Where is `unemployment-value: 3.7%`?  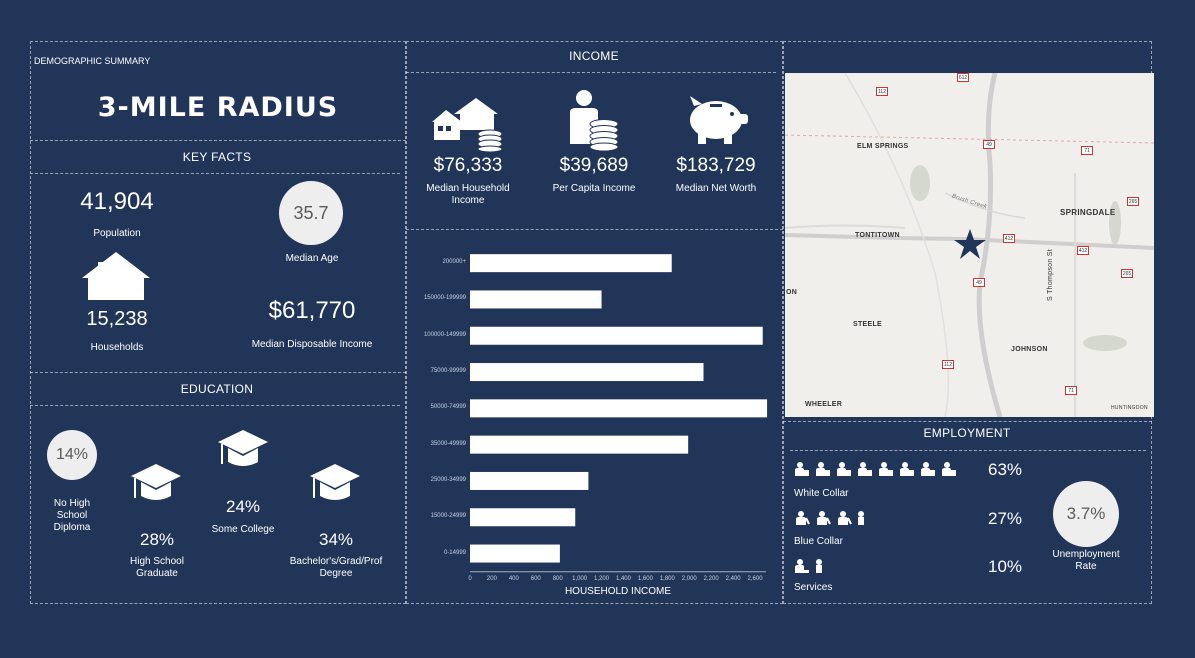
unemployment-value: 3.7% is located at coordinates (1086, 513).